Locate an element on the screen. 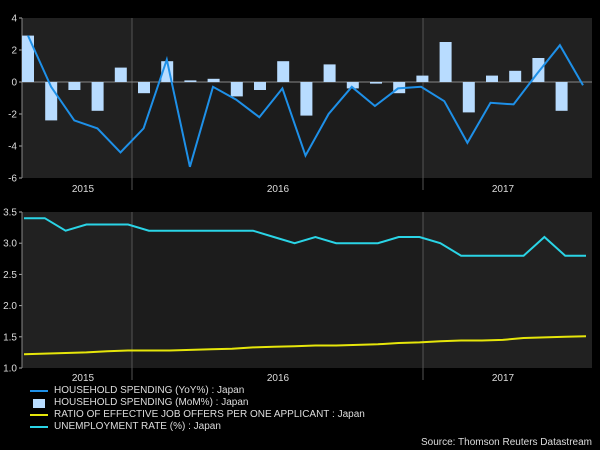 This screenshot has height=450, width=600. y-tick-label: 2.0 is located at coordinates (10, 306).